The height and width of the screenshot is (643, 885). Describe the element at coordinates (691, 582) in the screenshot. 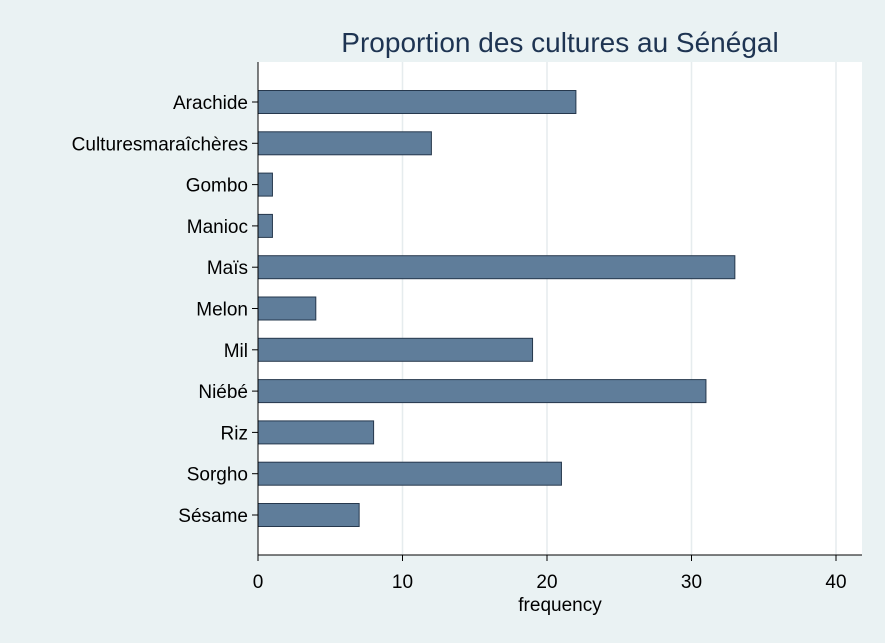

I see `x-tick-label: 30` at that location.